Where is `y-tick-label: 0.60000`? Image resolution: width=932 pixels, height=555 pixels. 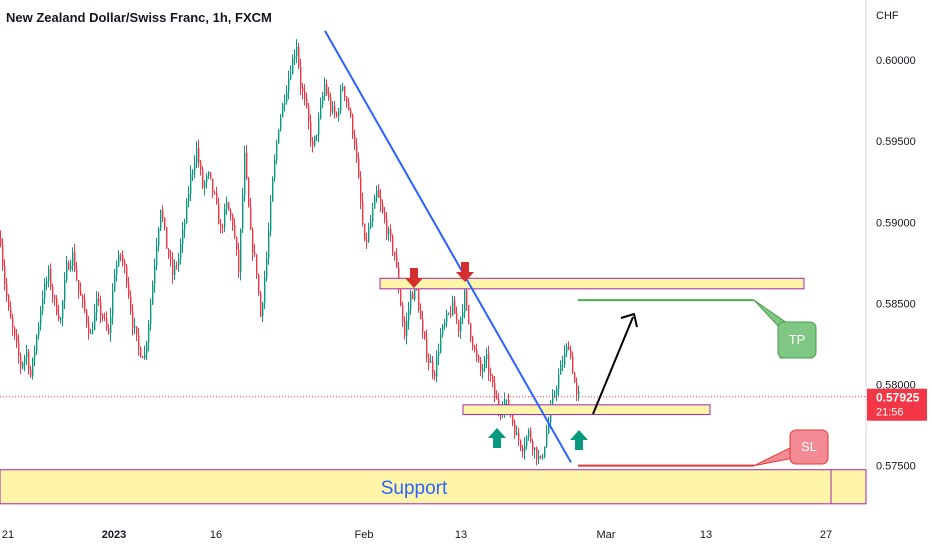 y-tick-label: 0.60000 is located at coordinates (896, 61).